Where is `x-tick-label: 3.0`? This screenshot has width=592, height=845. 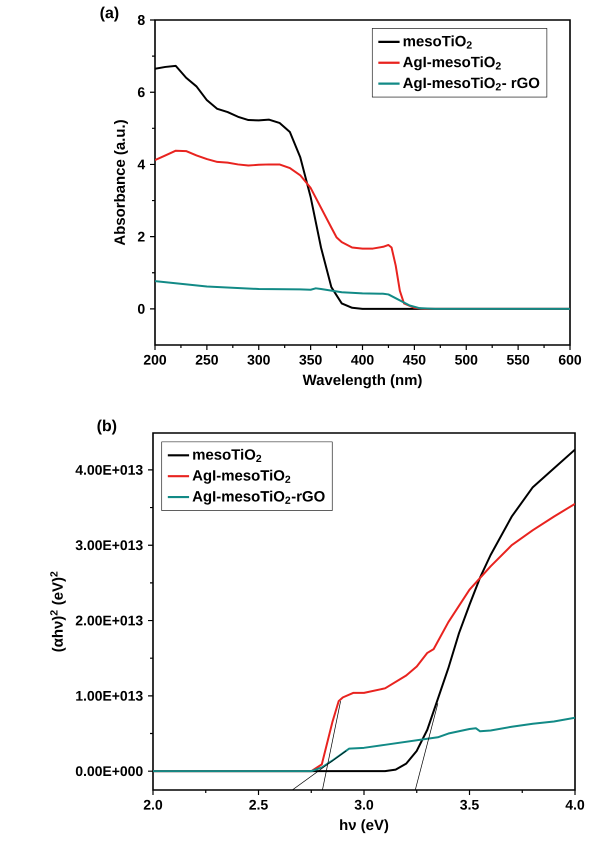 x-tick-label: 3.0 is located at coordinates (364, 805).